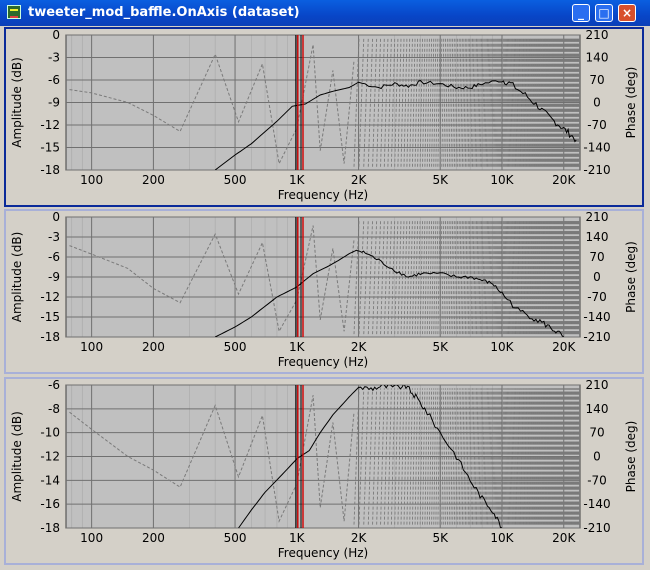  Describe the element at coordinates (631, 457) in the screenshot. I see `y2-axis-label: Phase (deg)` at that location.